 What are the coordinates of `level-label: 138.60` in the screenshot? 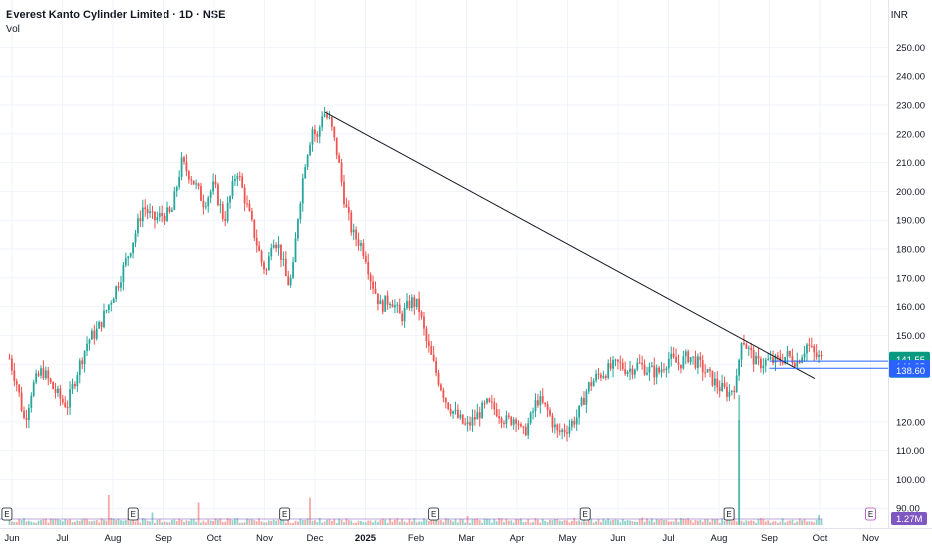 It's located at (910, 371).